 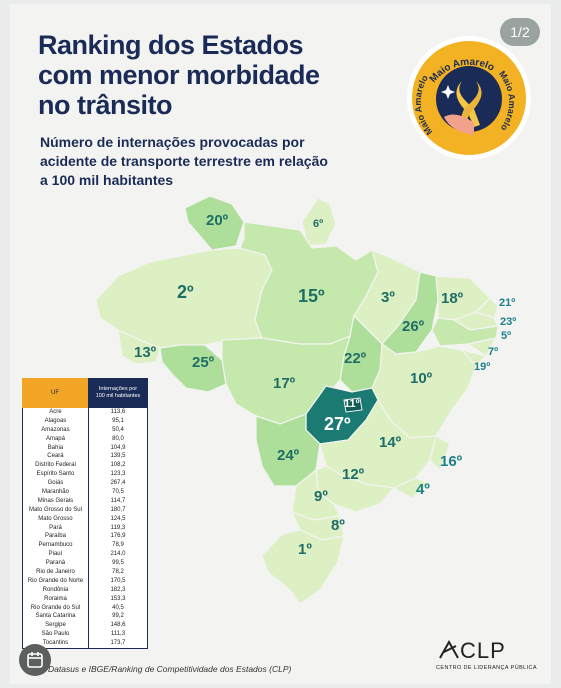 What do you see at coordinates (145, 352) in the screenshot?
I see `rank-ac: 13º` at bounding box center [145, 352].